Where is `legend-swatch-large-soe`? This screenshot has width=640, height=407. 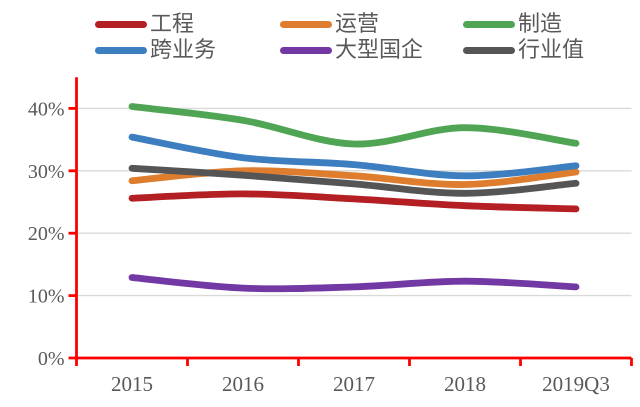 legend-swatch-large-soe is located at coordinates (306, 50).